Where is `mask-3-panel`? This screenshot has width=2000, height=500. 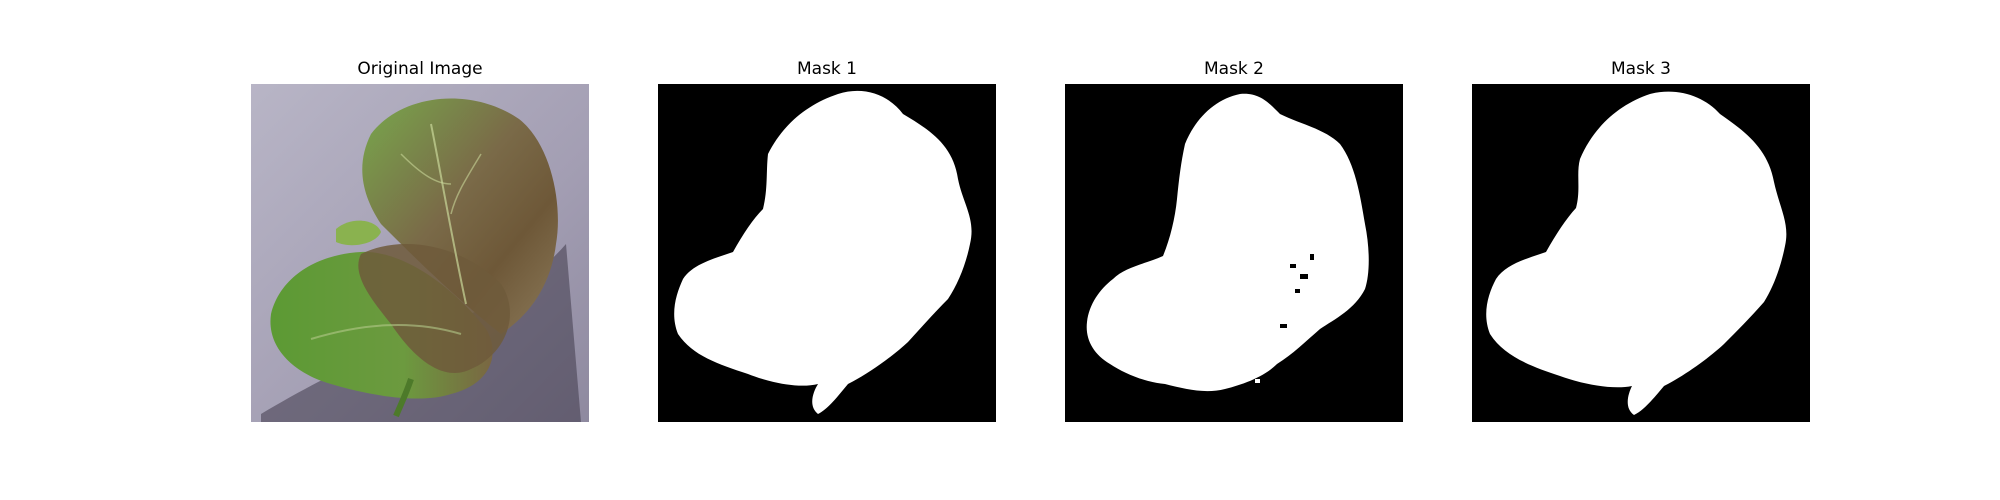
mask-3-panel is located at coordinates (1641, 253).